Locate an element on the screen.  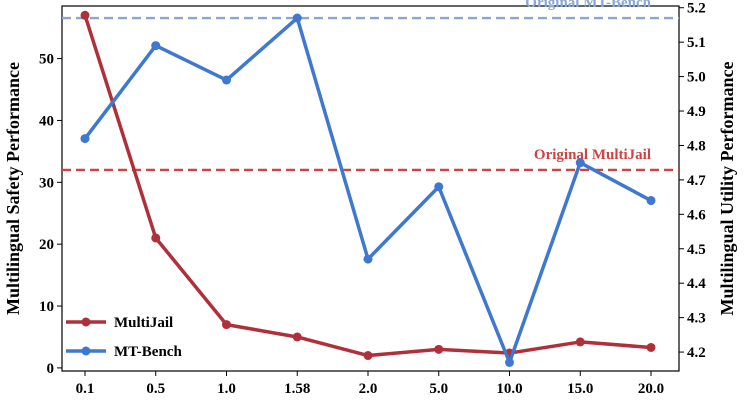
right-y-tick-label-9: 5.1 is located at coordinates (696, 43).